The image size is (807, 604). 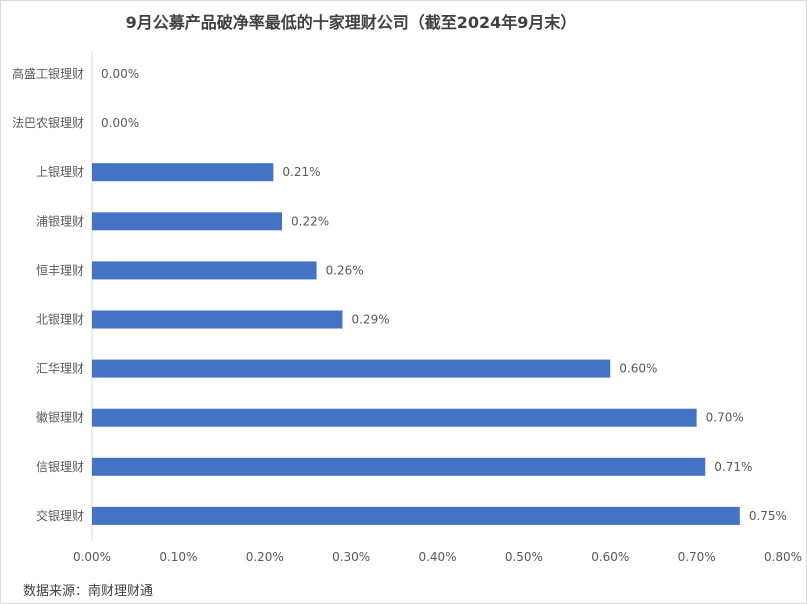 What do you see at coordinates (60, 221) in the screenshot?
I see `category-label: 浦银理财` at bounding box center [60, 221].